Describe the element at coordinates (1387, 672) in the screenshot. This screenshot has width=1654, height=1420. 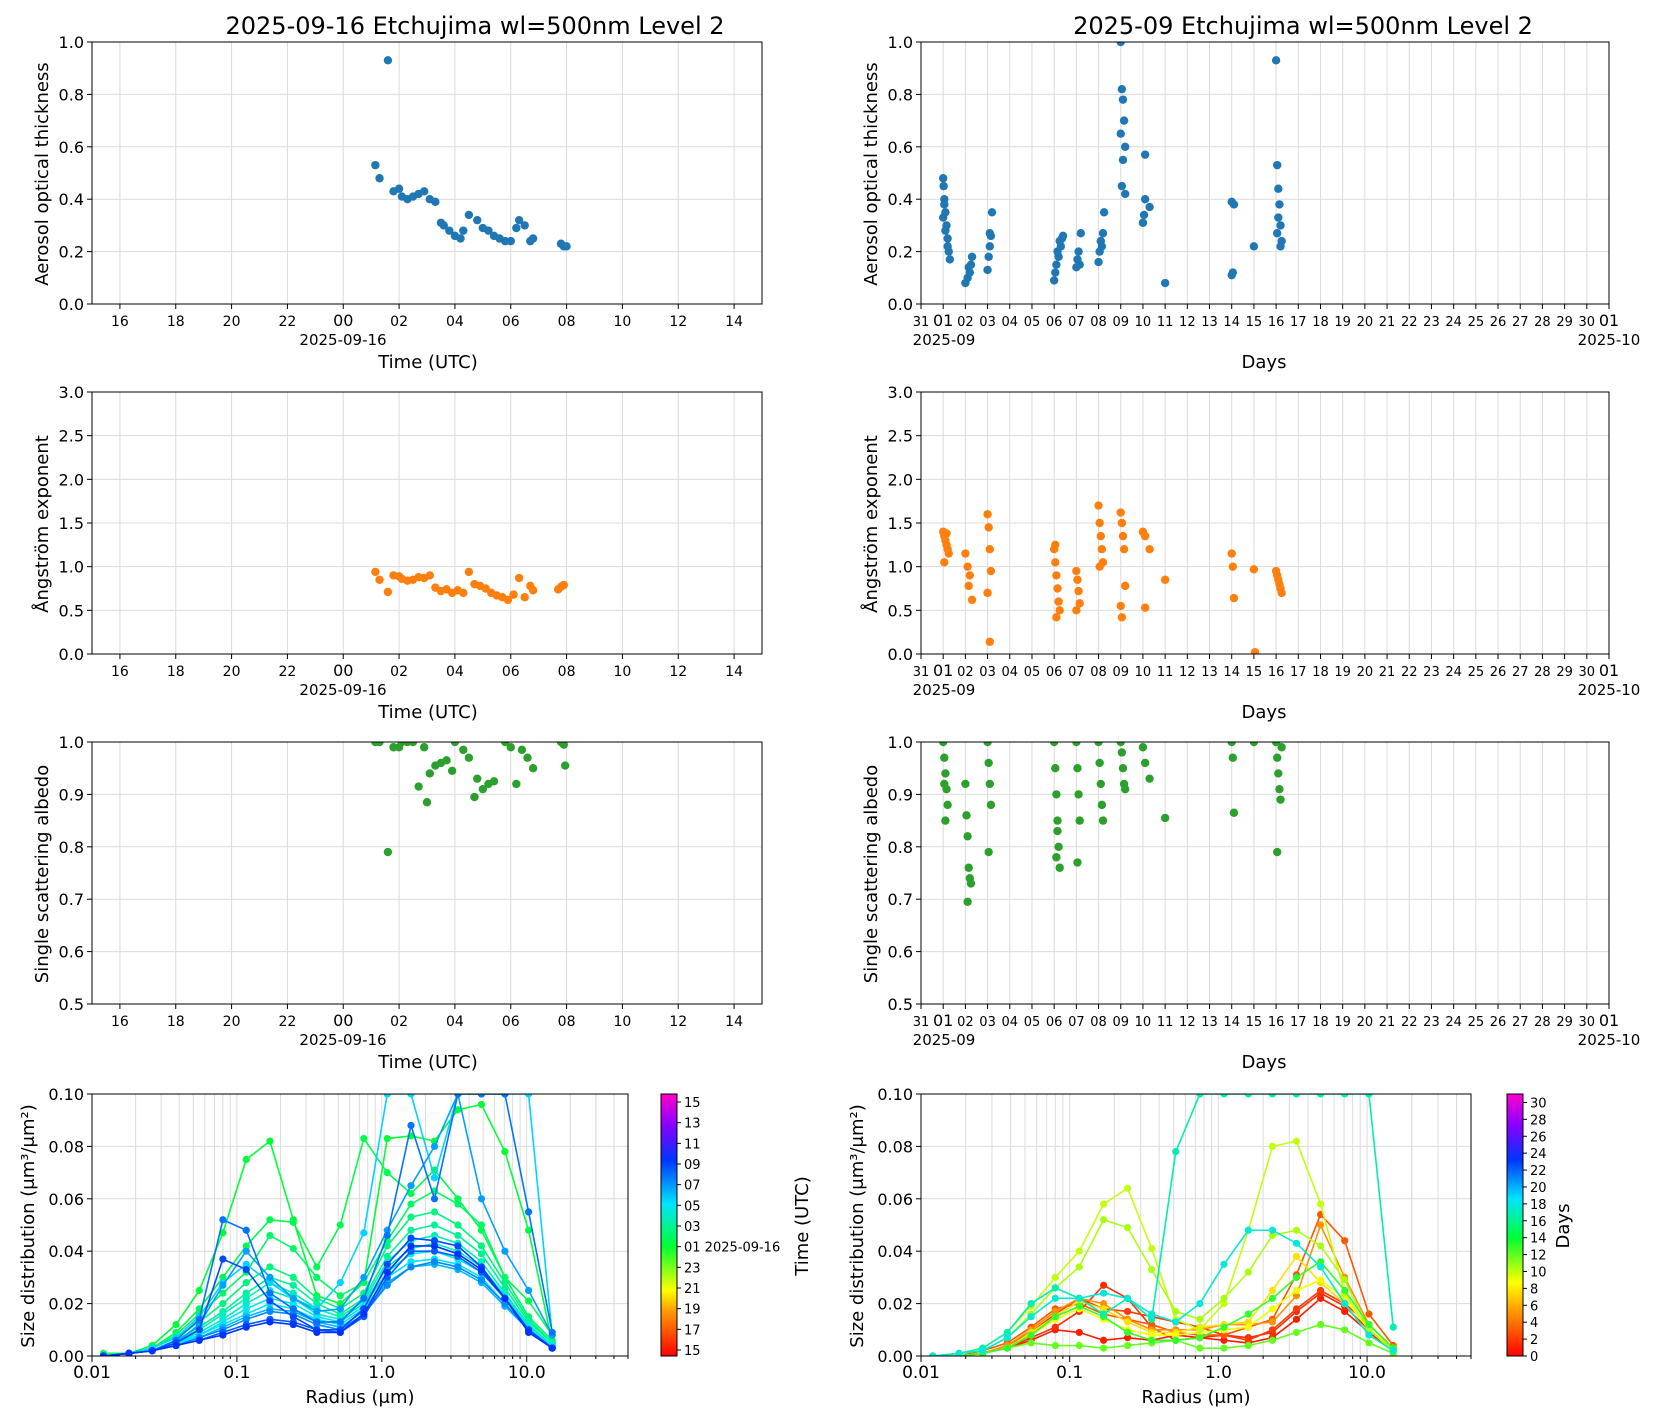
I see `monthly-angstrom-xtick-label: 21` at that location.